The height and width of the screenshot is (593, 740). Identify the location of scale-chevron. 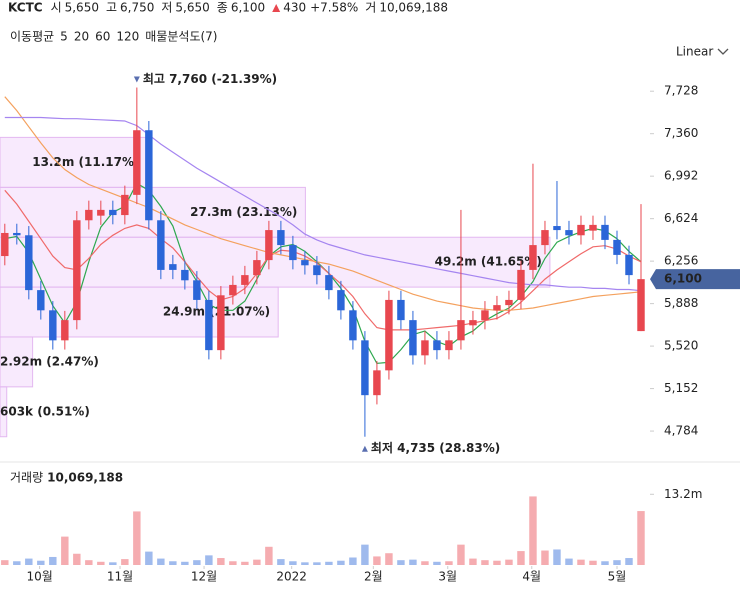
(723, 51).